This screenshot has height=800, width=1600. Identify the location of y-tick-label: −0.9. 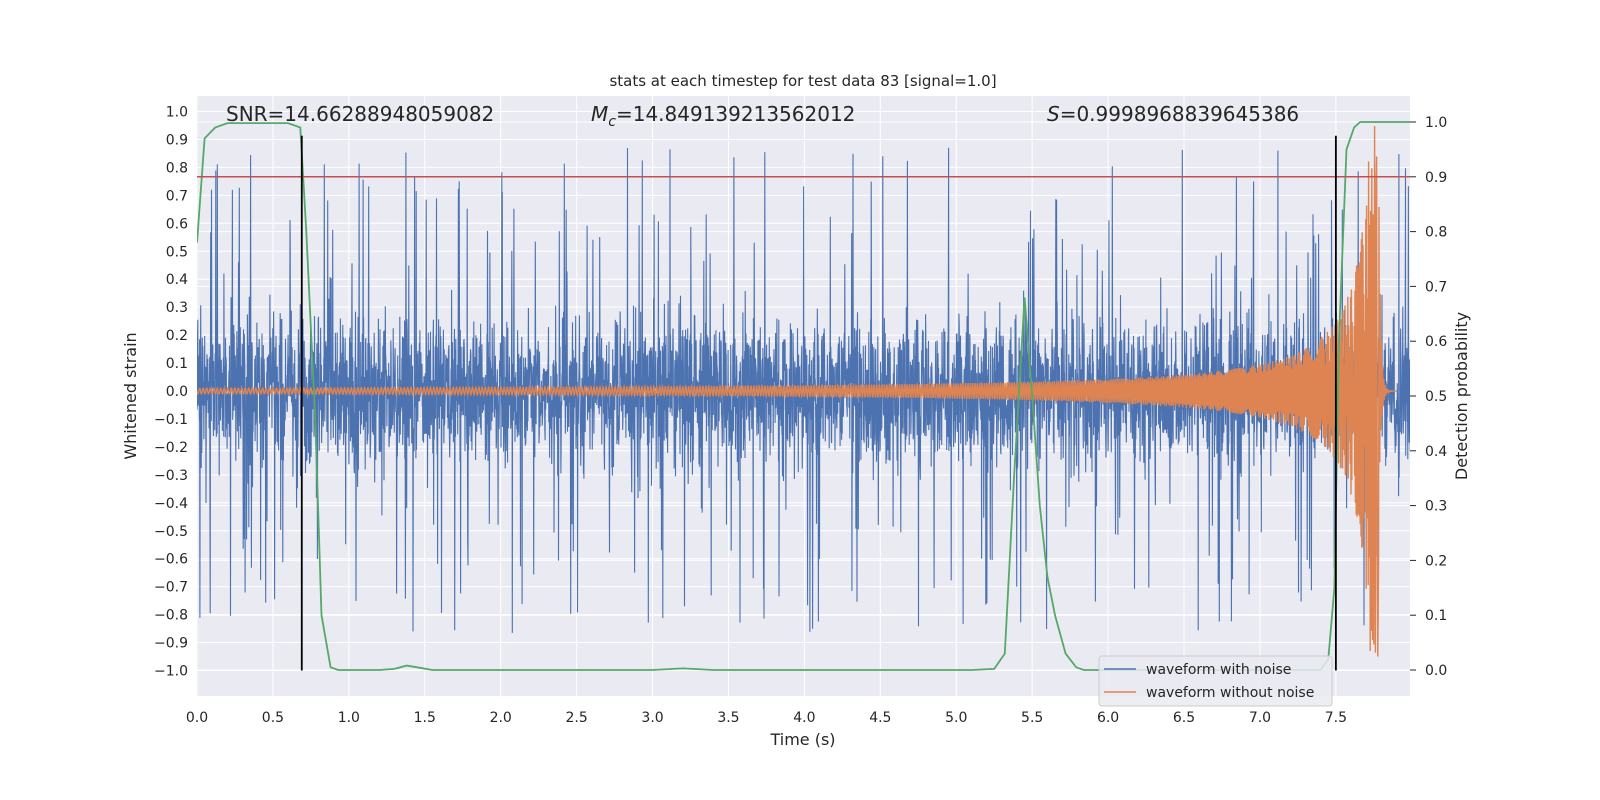
(171, 644).